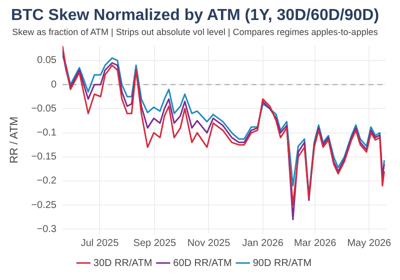 Image resolution: width=400 pixels, height=280 pixels. Describe the element at coordinates (202, 263) in the screenshot. I see `legend-label: 60D RR/ATM` at that location.